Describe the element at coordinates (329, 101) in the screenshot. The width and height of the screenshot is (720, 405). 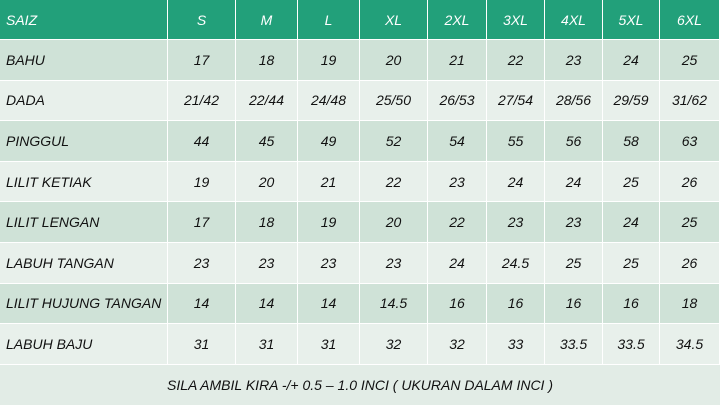
I see `size-value: 24/48` at that location.